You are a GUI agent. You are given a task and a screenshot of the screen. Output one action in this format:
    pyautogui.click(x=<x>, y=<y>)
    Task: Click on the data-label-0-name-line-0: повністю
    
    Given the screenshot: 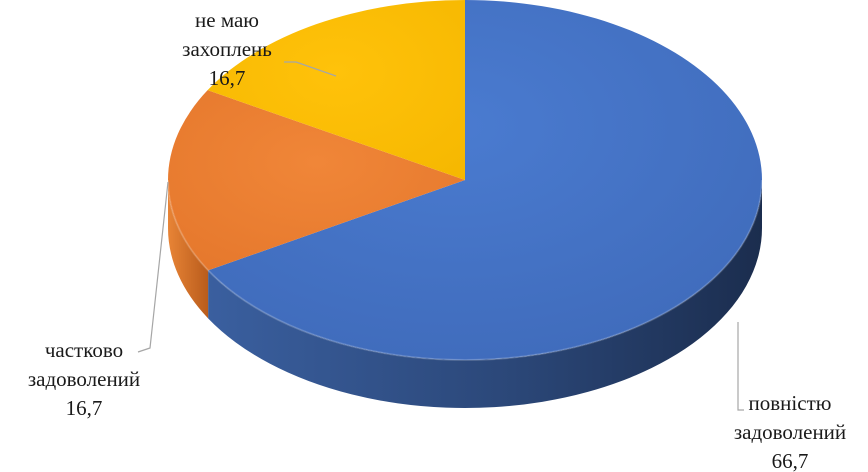 What is the action you would take?
    pyautogui.click(x=790, y=403)
    